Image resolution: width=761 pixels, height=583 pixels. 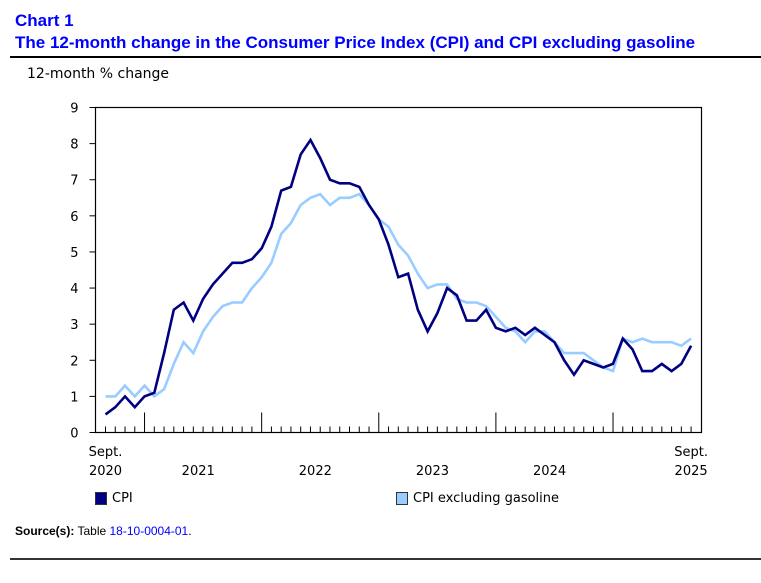 I want to click on y-tick-label: 0, so click(x=74, y=434).